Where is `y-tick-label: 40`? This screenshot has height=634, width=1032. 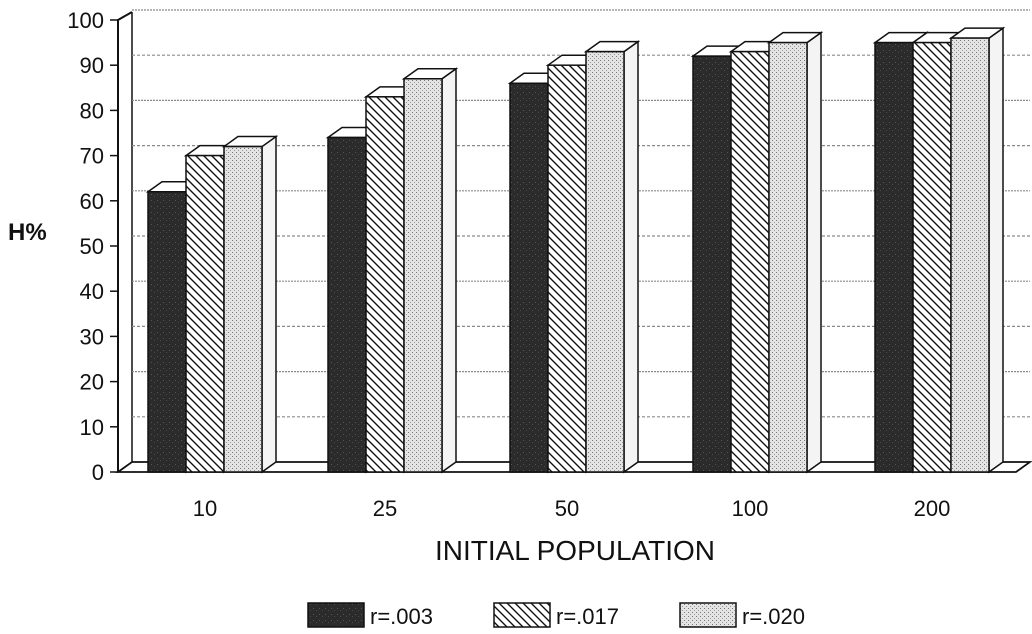
y-tick-label: 40 is located at coordinates (92, 291).